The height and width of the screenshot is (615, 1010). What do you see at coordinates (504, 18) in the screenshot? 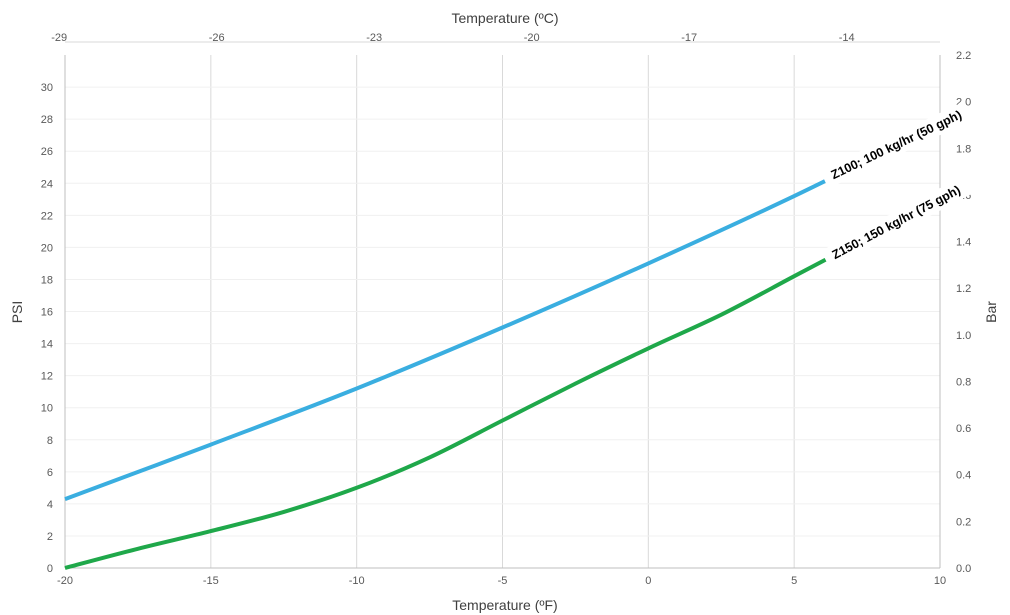
I see `x-top-axis-title: Temperature (ºC)` at bounding box center [504, 18].